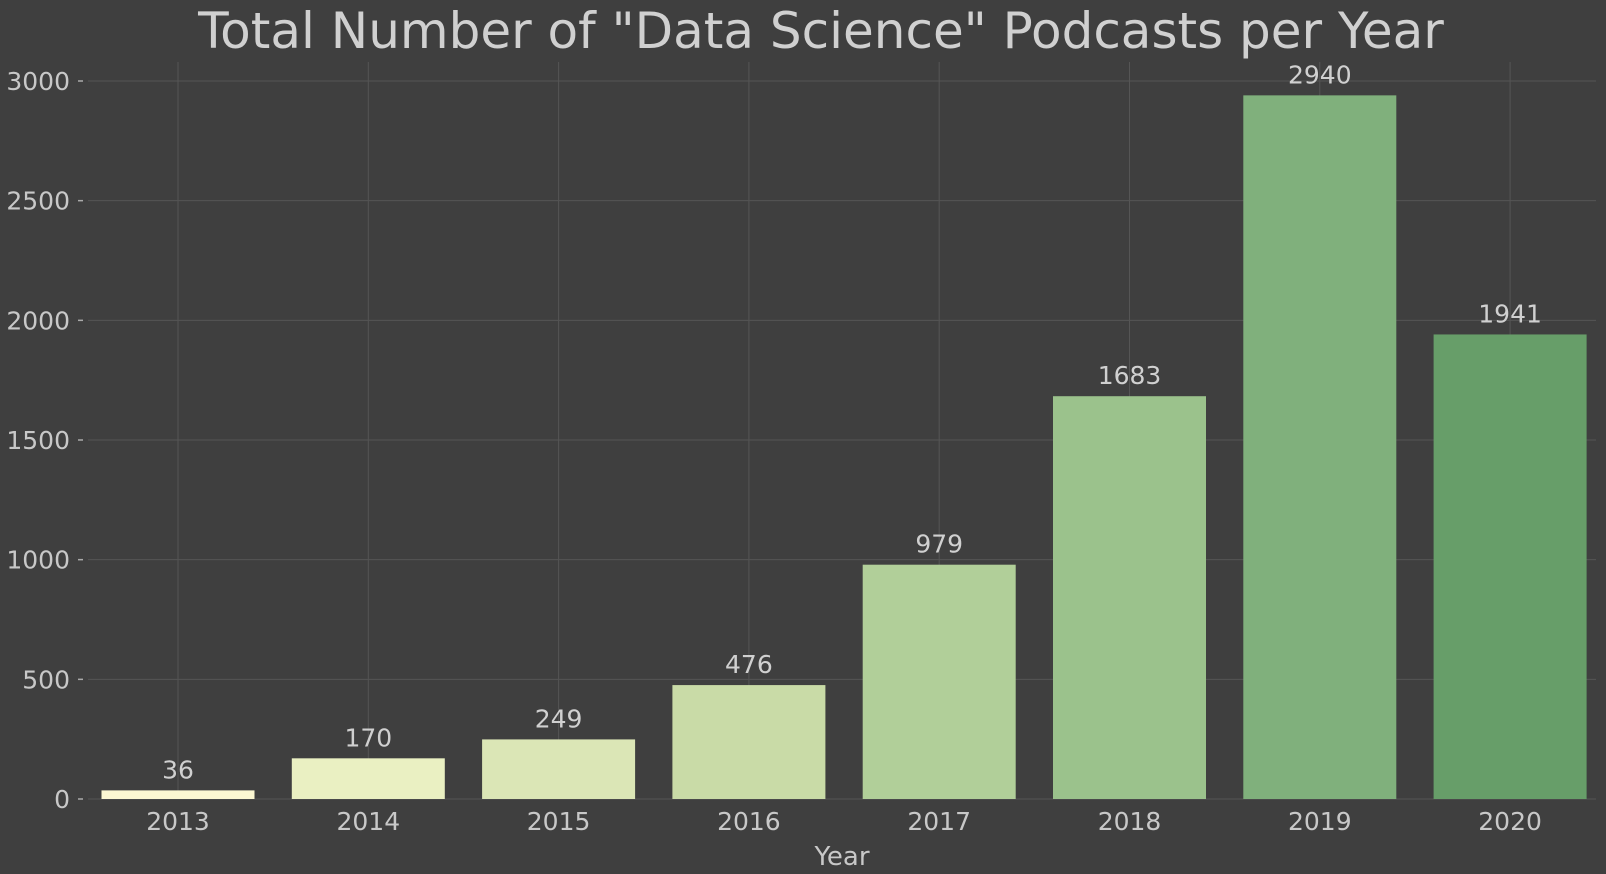 The image size is (1606, 874). I want to click on x-axis: 2013 2014 2015 2016 2017 2018 2019 2020, so click(844, 821).